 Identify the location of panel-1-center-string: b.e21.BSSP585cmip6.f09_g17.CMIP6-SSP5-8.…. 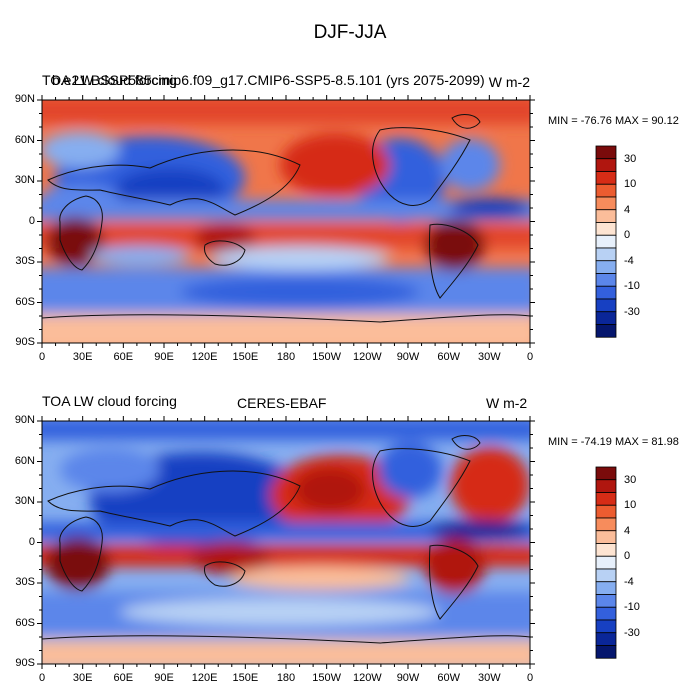
(268, 80).